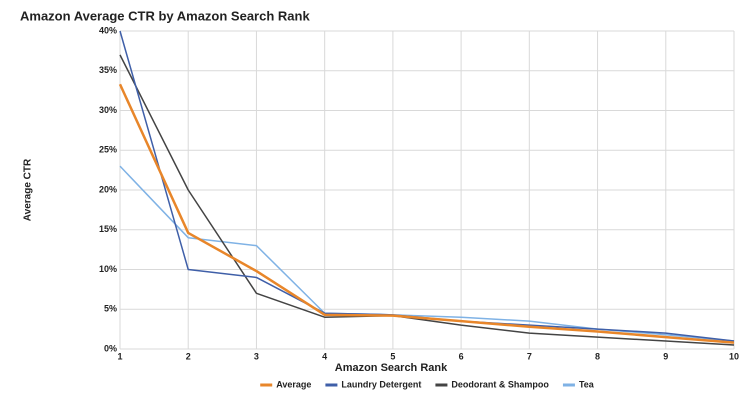 The height and width of the screenshot is (400, 750). Describe the element at coordinates (188, 356) in the screenshot. I see `x-tick-label: 2` at that location.